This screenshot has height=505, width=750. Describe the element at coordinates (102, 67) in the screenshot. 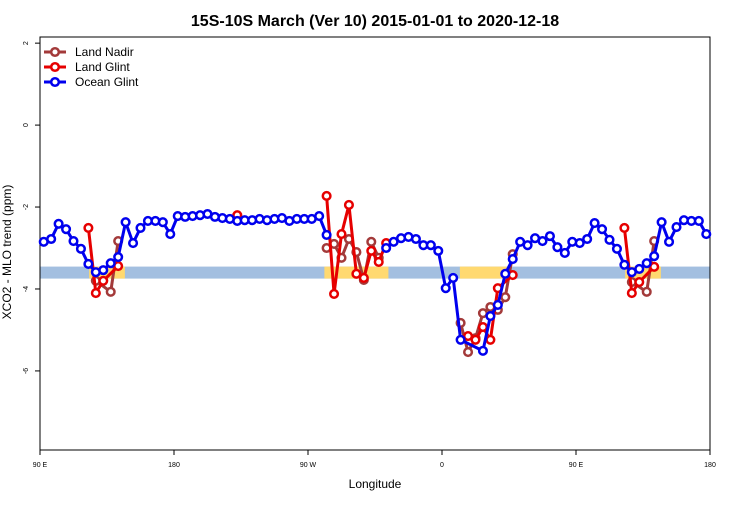

I see `legend-label: Land Glint` at that location.